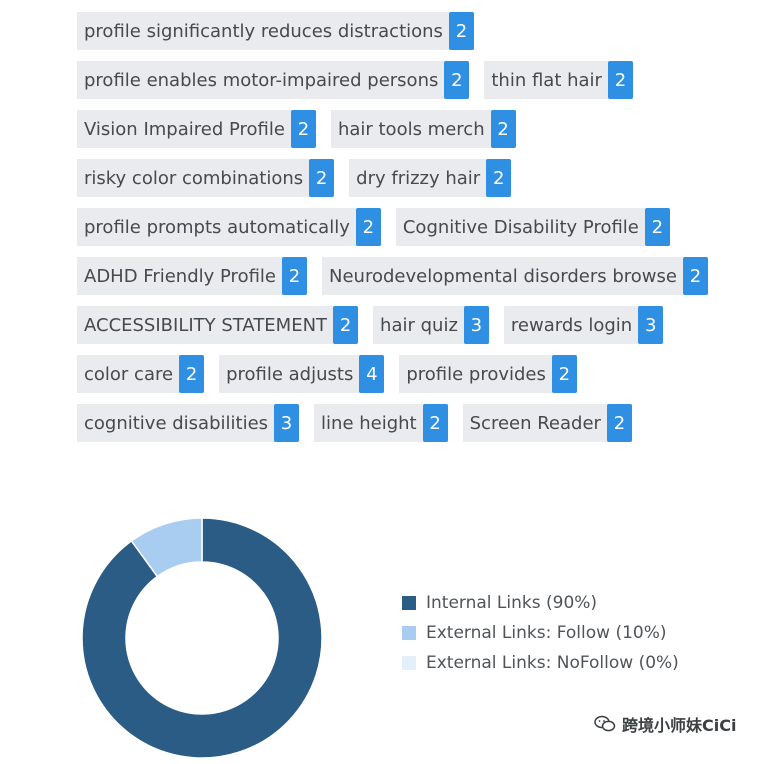 This screenshot has width=777, height=764. I want to click on keyword-tag: ACCESSIBILITY STATEMENT 2, so click(218, 325).